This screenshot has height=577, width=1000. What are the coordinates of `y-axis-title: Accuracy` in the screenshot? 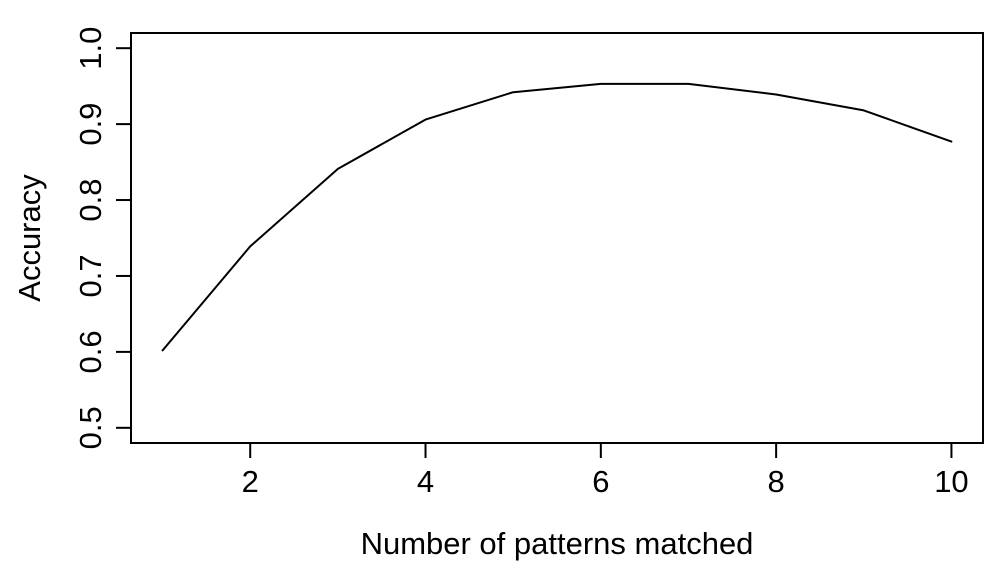 It's located at (29, 238).